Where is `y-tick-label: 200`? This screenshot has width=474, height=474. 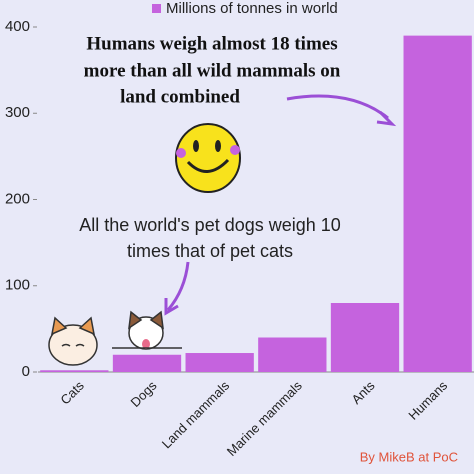 y-tick-label: 200 is located at coordinates (17, 198).